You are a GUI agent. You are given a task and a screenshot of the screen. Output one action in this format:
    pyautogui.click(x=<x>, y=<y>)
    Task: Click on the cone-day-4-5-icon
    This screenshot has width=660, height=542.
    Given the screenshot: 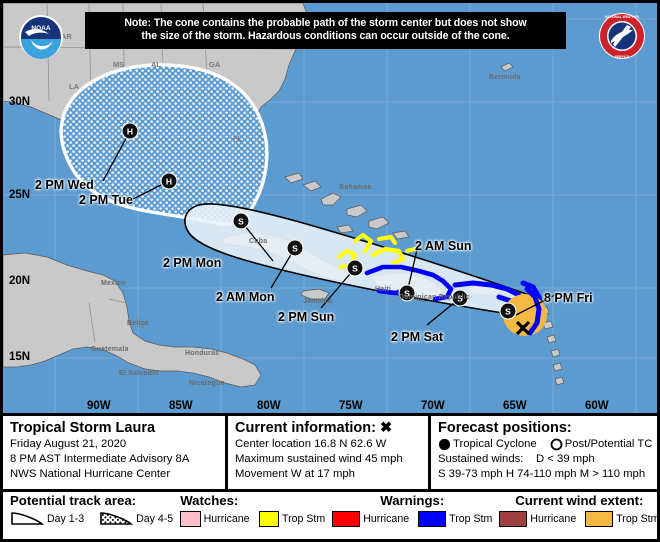 What is the action you would take?
    pyautogui.click(x=117, y=518)
    